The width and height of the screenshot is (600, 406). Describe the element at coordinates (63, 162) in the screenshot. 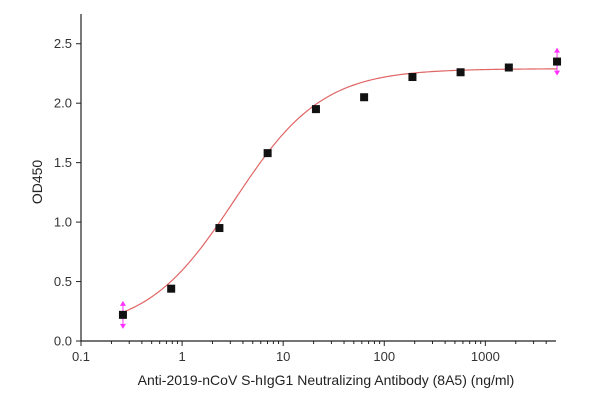

I see `y-tick-label: 1.5` at that location.